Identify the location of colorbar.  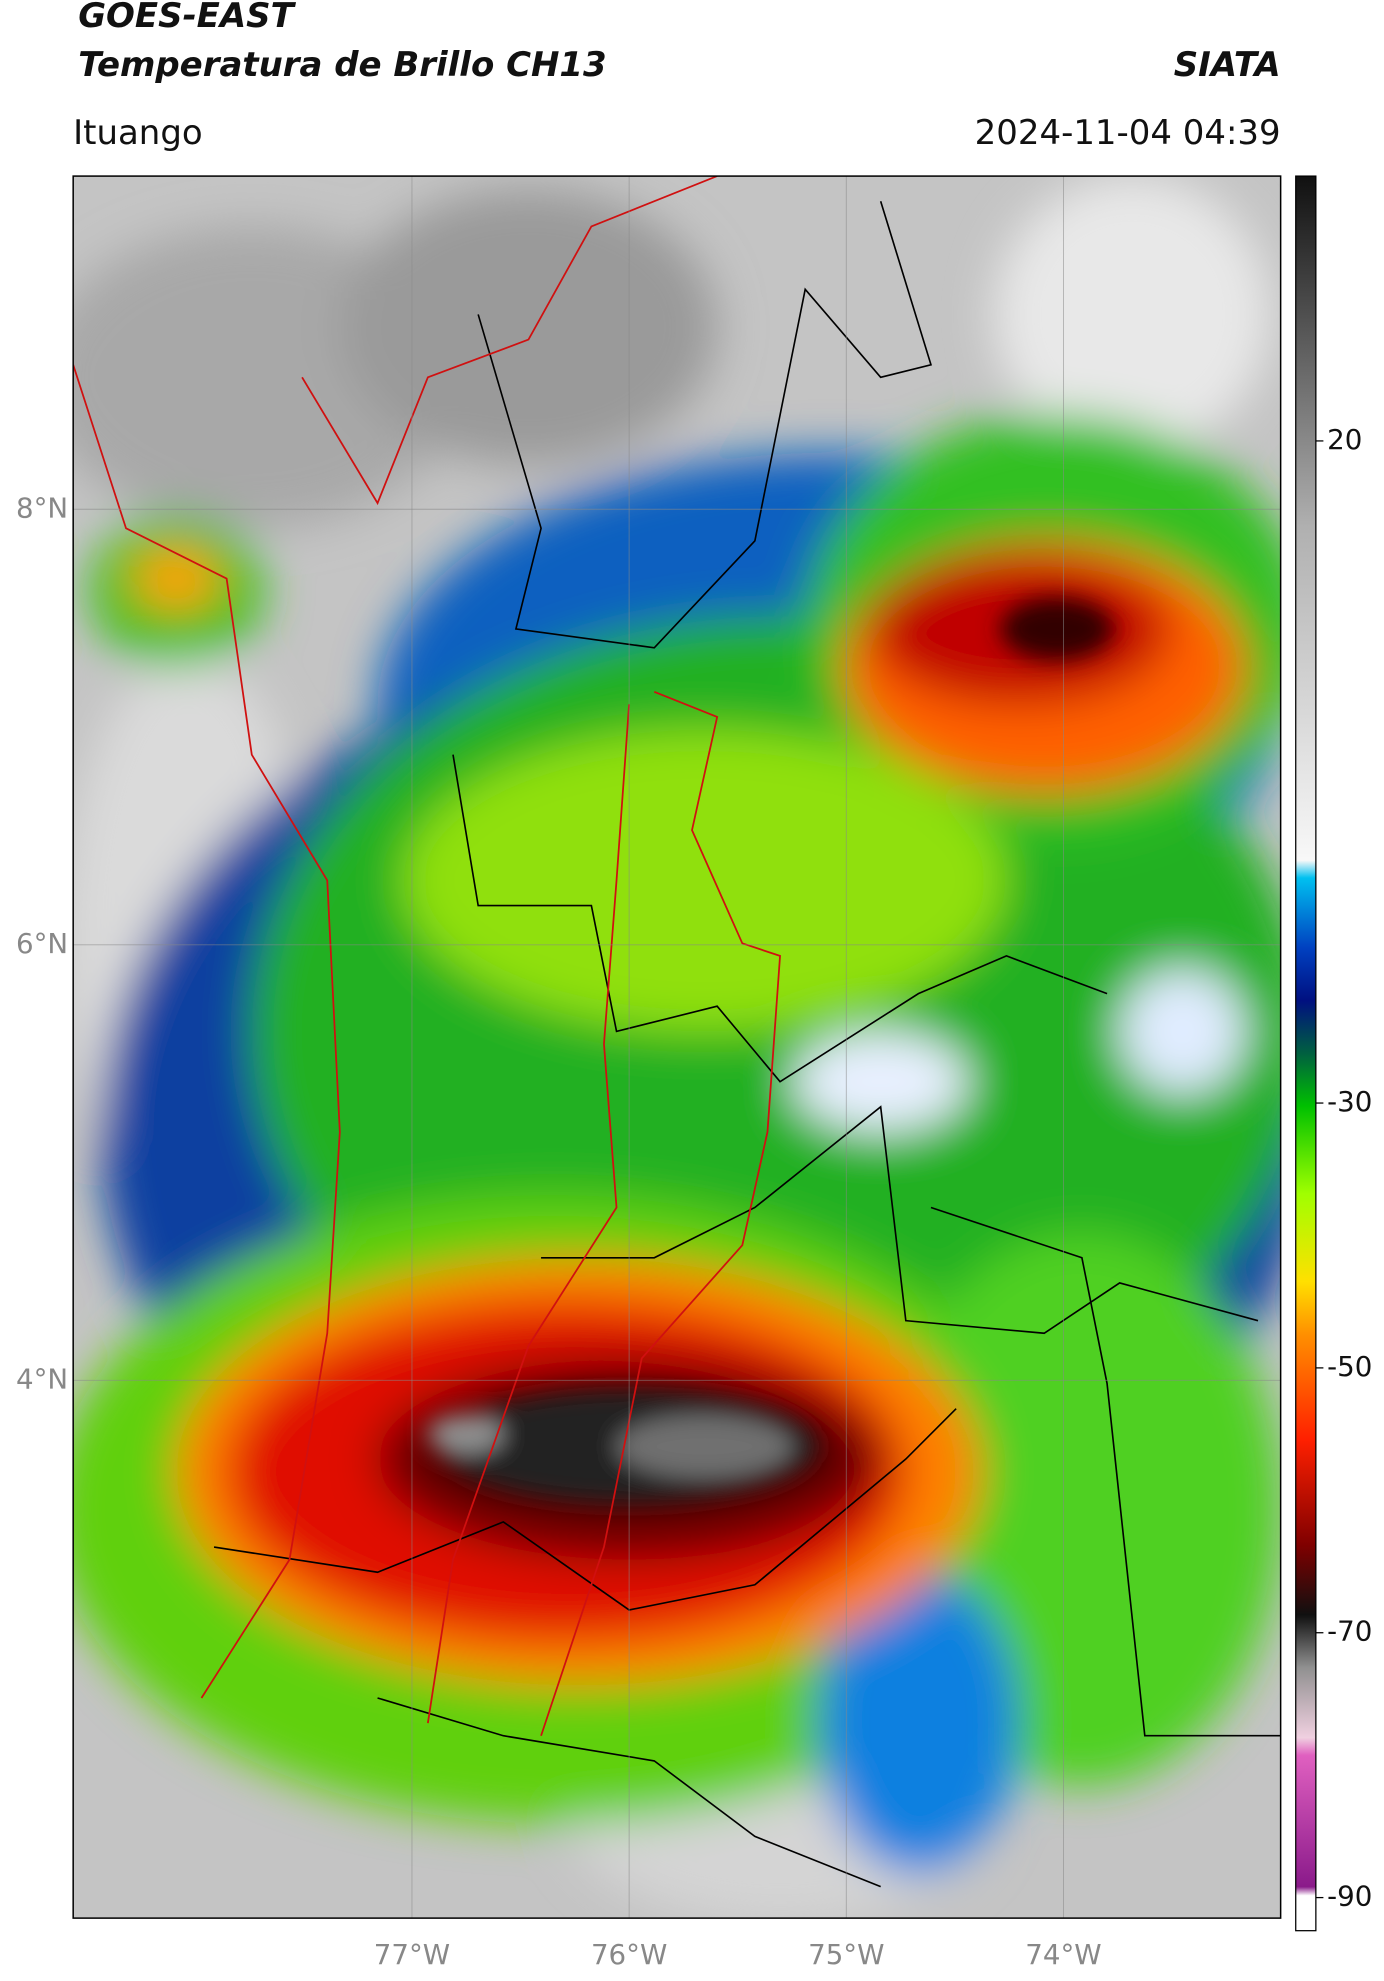
(1306, 1053).